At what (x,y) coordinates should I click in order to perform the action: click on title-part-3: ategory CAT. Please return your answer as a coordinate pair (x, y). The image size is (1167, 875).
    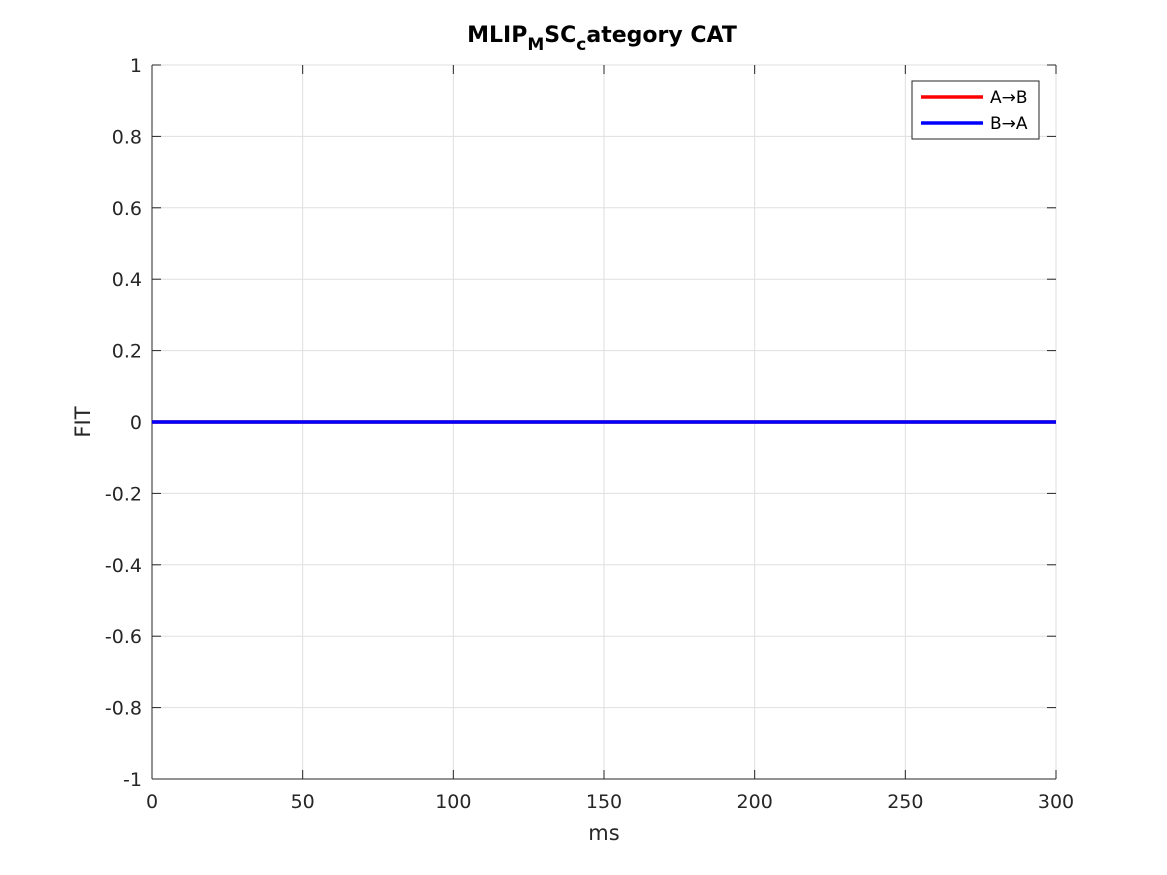
    Looking at the image, I should click on (661, 35).